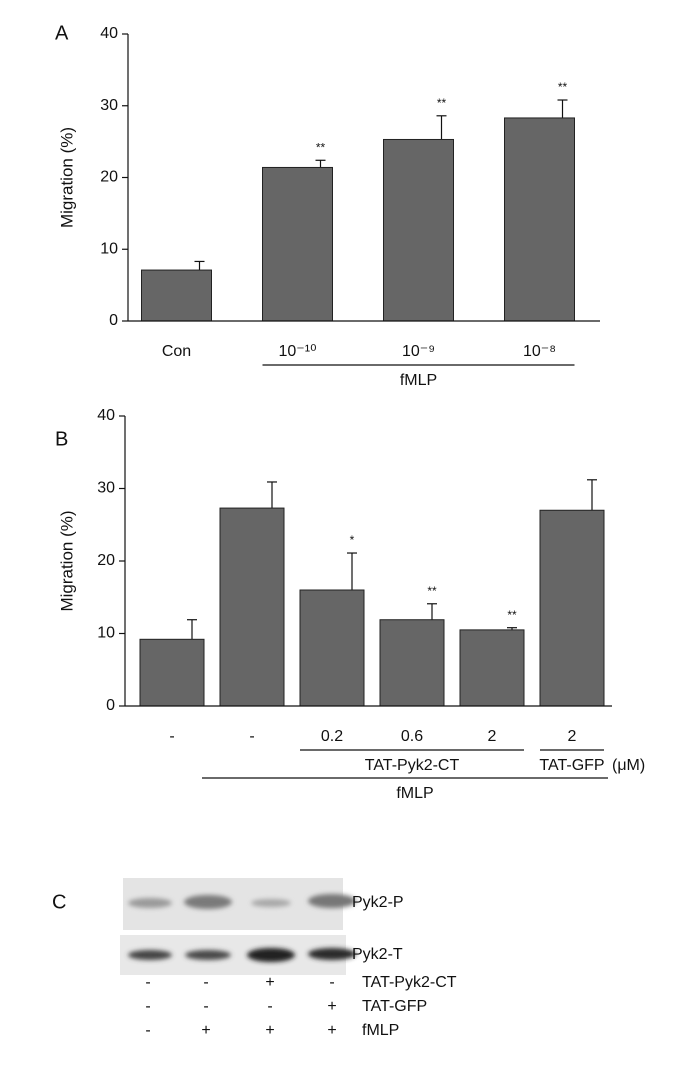 The height and width of the screenshot is (1073, 685). Describe the element at coordinates (378, 902) in the screenshot. I see `band-label: Pyk2-P` at that location.